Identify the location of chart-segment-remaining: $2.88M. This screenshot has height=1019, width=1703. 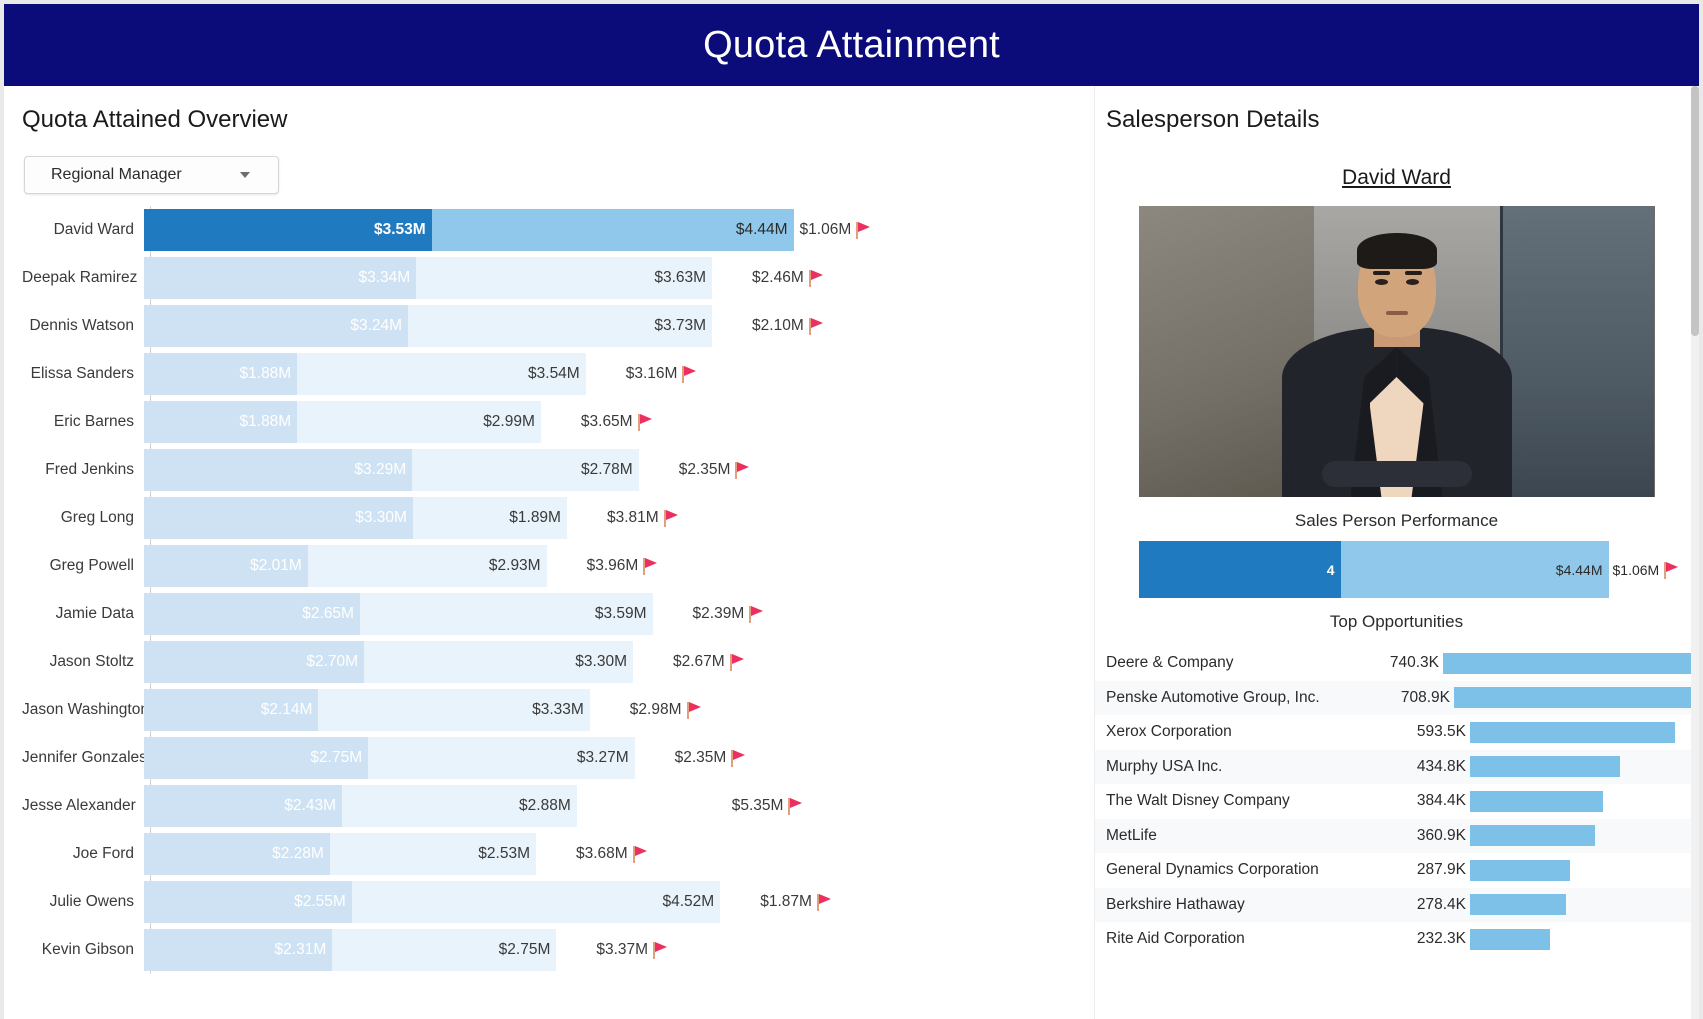
(459, 806).